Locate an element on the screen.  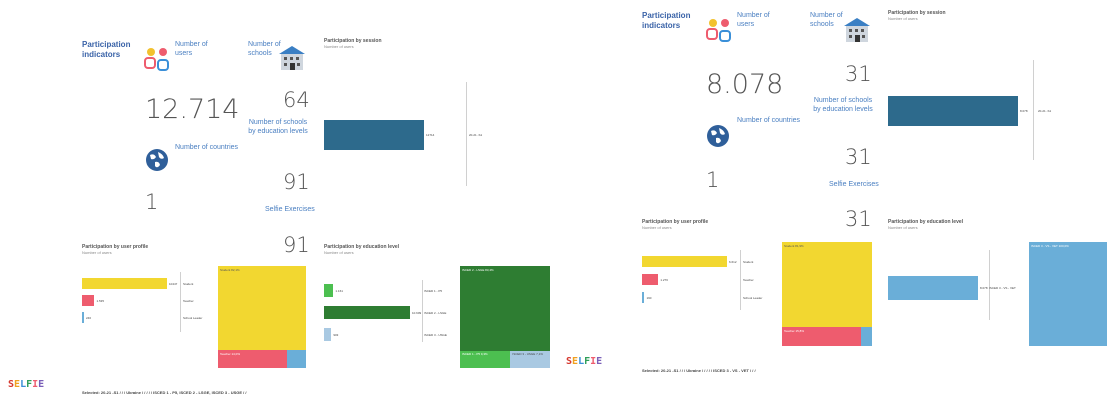
level-bar-chart: 8.078 ISCED 3 - VS - VET is located at coordinates (958, 290).